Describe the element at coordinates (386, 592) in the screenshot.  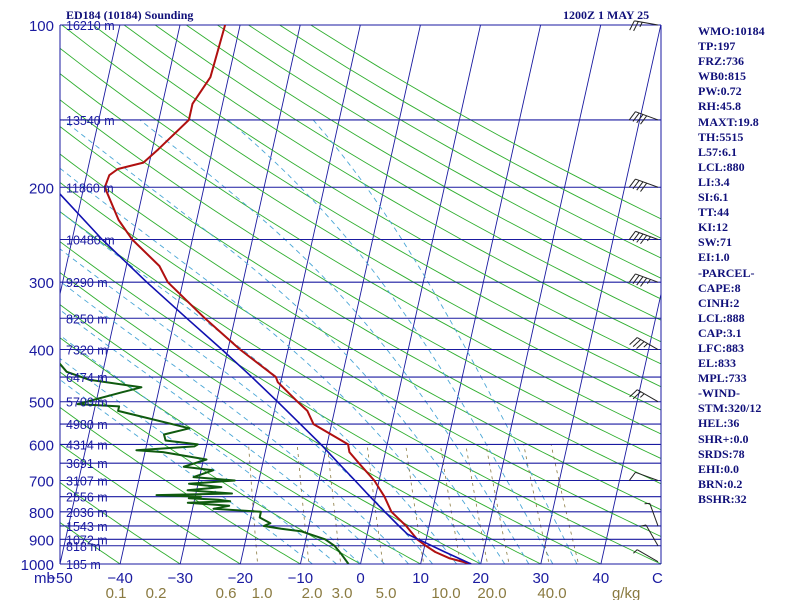
I see `mixing-ratio-label: 5.0` at that location.